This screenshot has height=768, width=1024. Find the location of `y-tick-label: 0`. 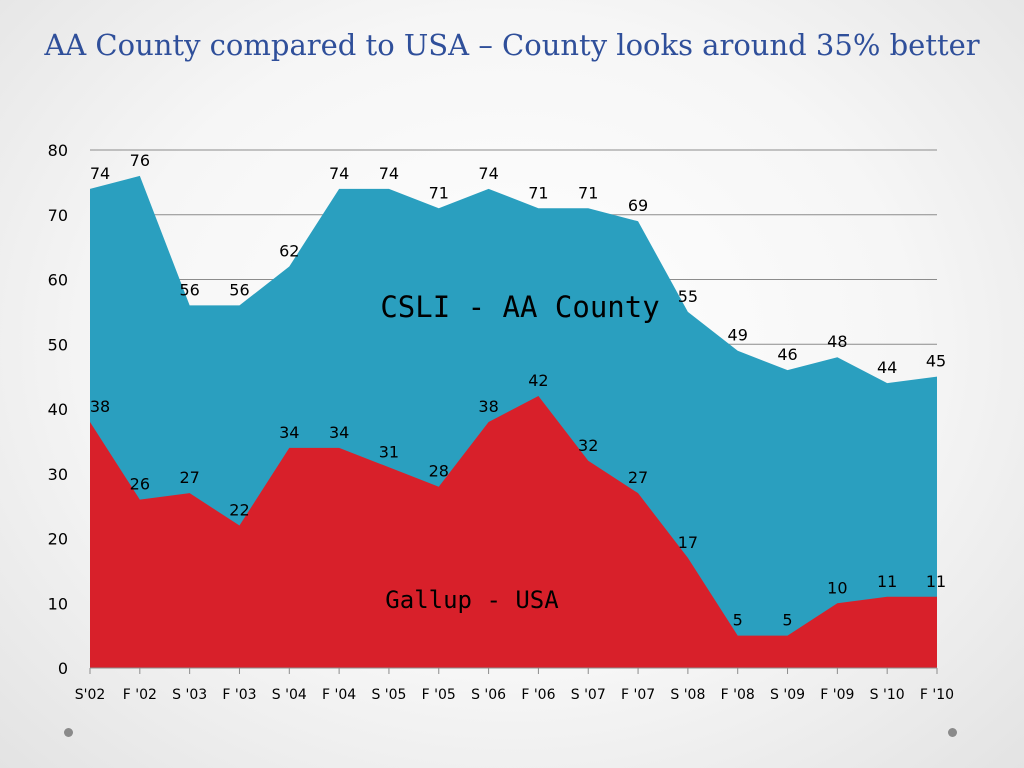

y-tick-label: 0 is located at coordinates (63, 668).